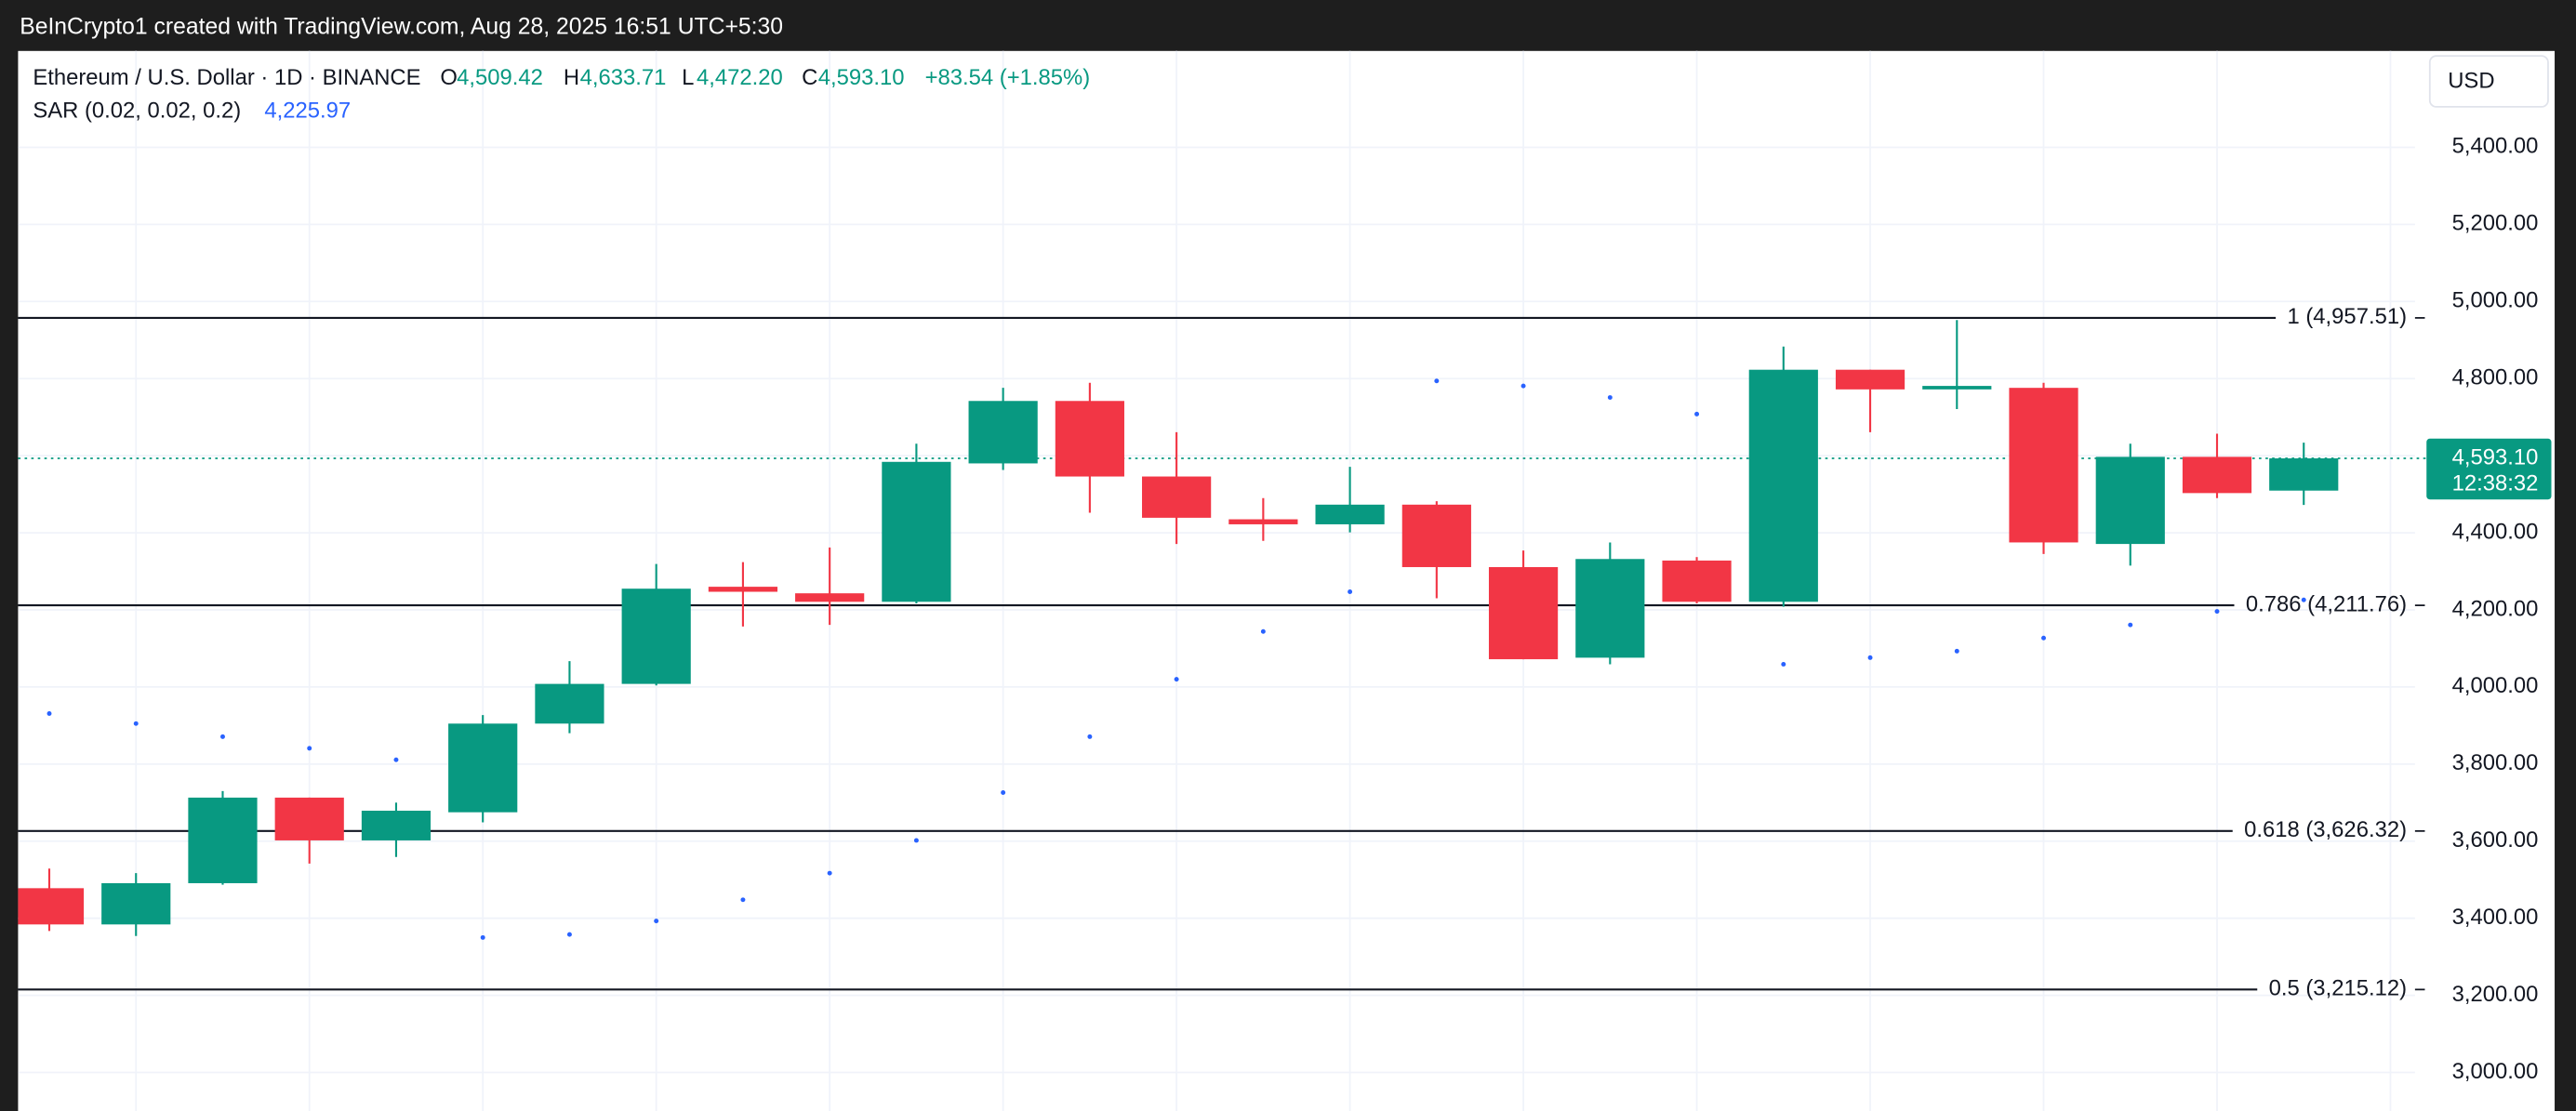 This screenshot has width=2576, height=1111. What do you see at coordinates (2495, 146) in the screenshot?
I see `y-tick-label: 5,400.00` at bounding box center [2495, 146].